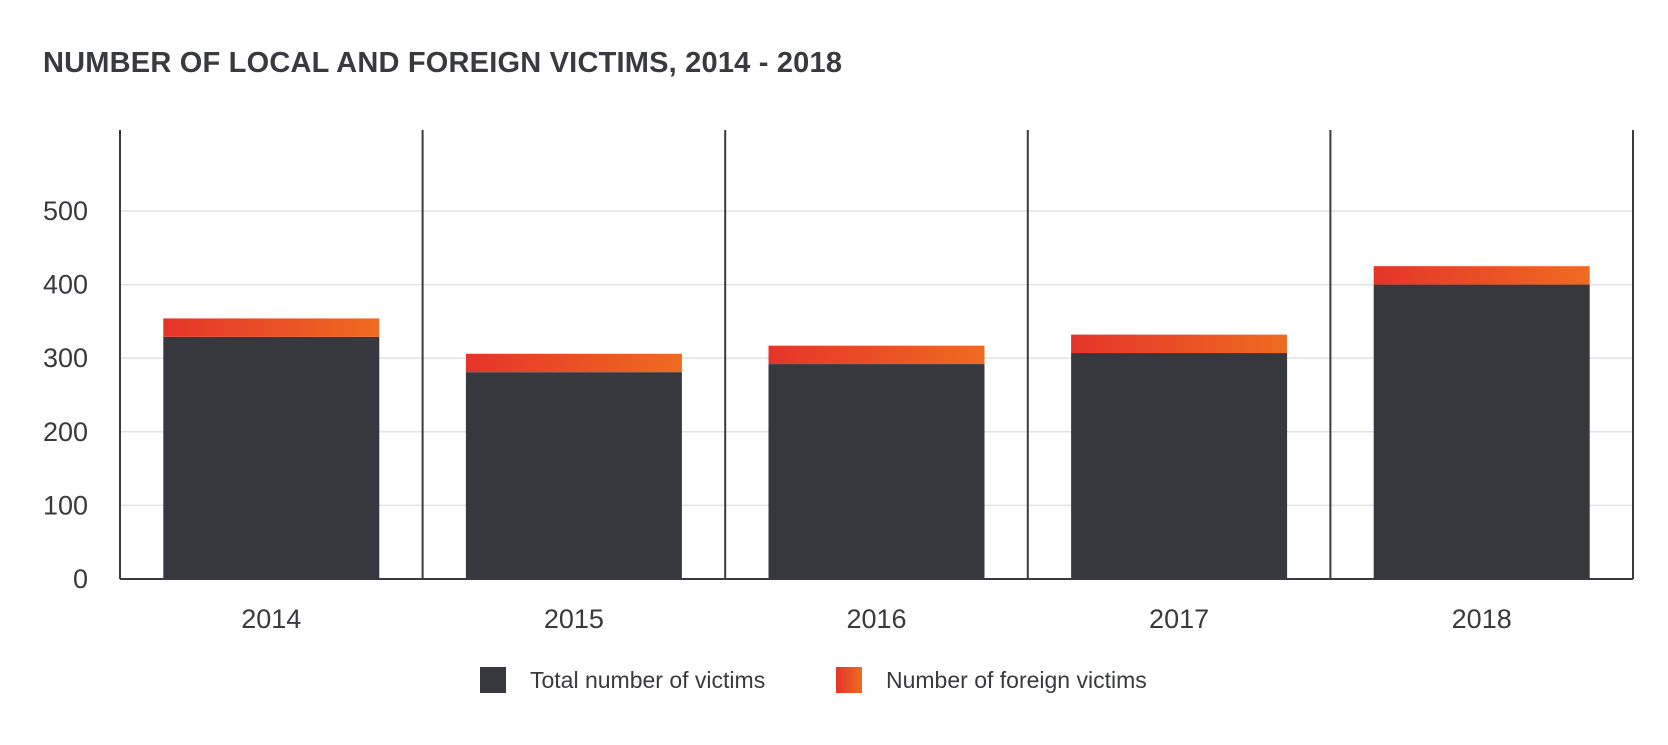  I want to click on legend-swatch-total, so click(493, 680).